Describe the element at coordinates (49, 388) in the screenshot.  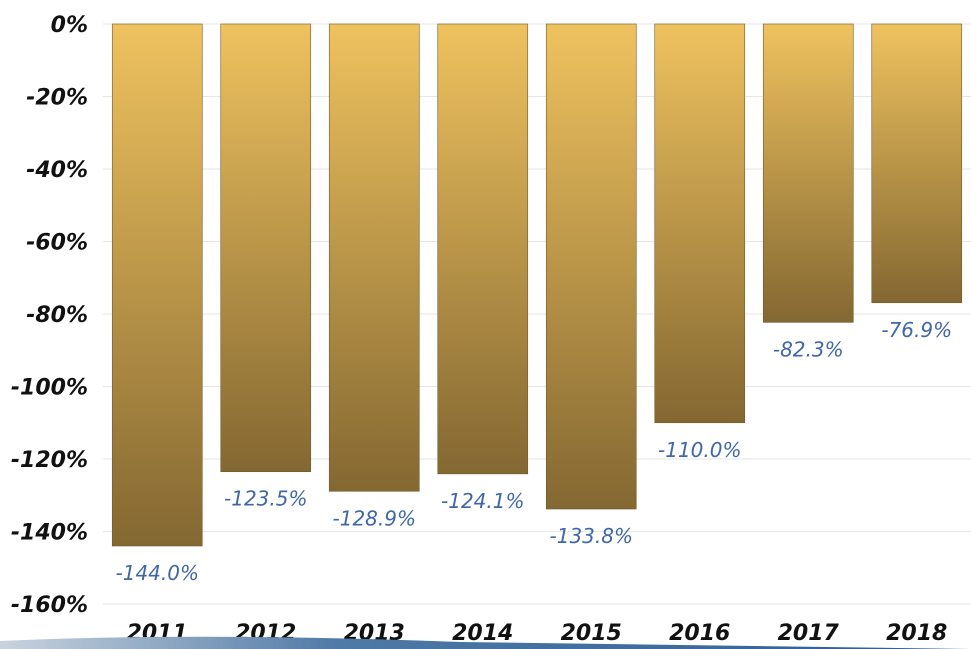
I see `y-tick-label: -100%` at that location.